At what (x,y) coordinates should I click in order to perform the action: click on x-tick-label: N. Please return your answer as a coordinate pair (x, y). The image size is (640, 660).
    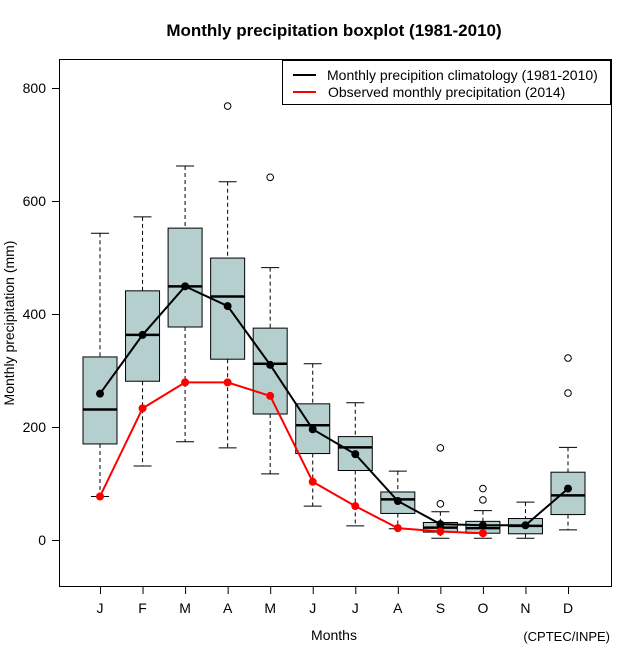
    Looking at the image, I should click on (525, 608).